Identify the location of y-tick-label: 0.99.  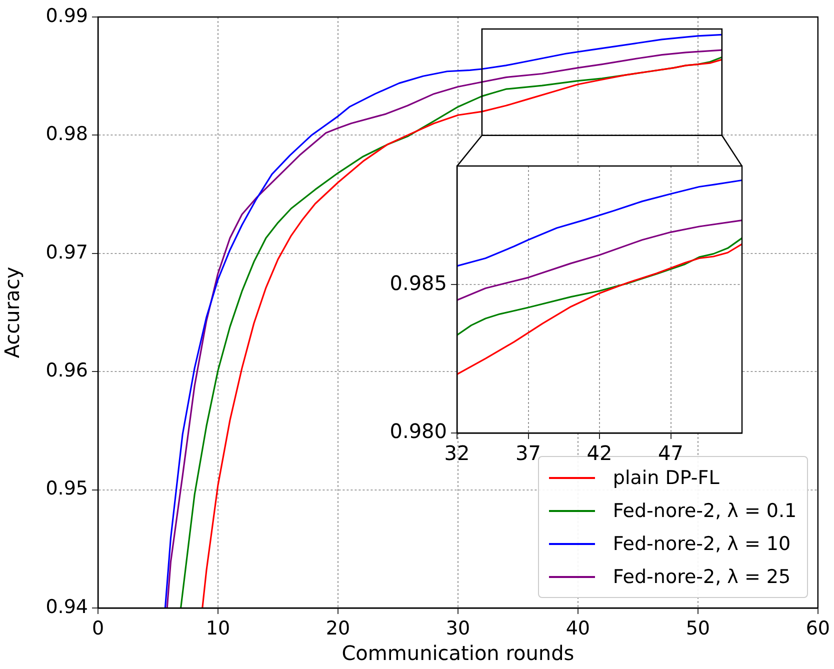
(67, 15).